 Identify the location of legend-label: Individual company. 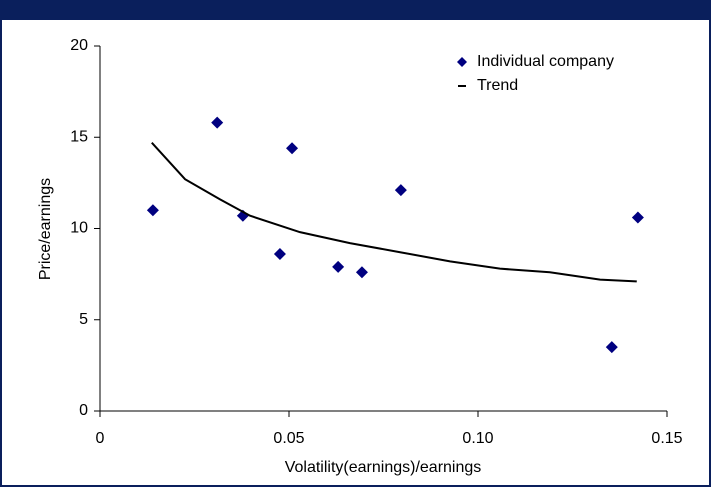
(545, 61).